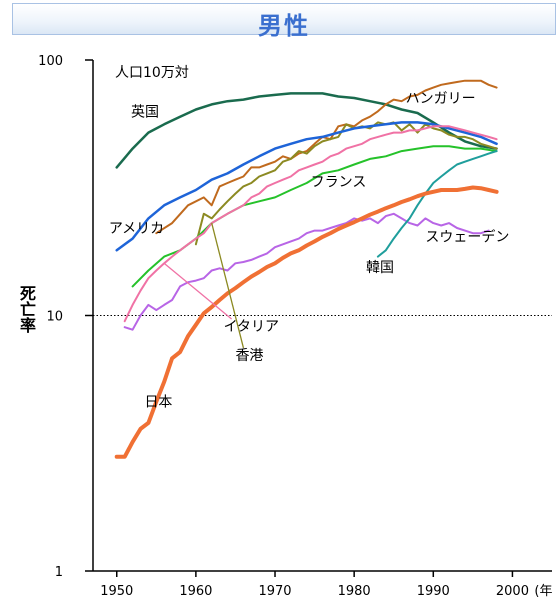  What do you see at coordinates (274, 591) in the screenshot?
I see `x-tick-label: 1970` at bounding box center [274, 591].